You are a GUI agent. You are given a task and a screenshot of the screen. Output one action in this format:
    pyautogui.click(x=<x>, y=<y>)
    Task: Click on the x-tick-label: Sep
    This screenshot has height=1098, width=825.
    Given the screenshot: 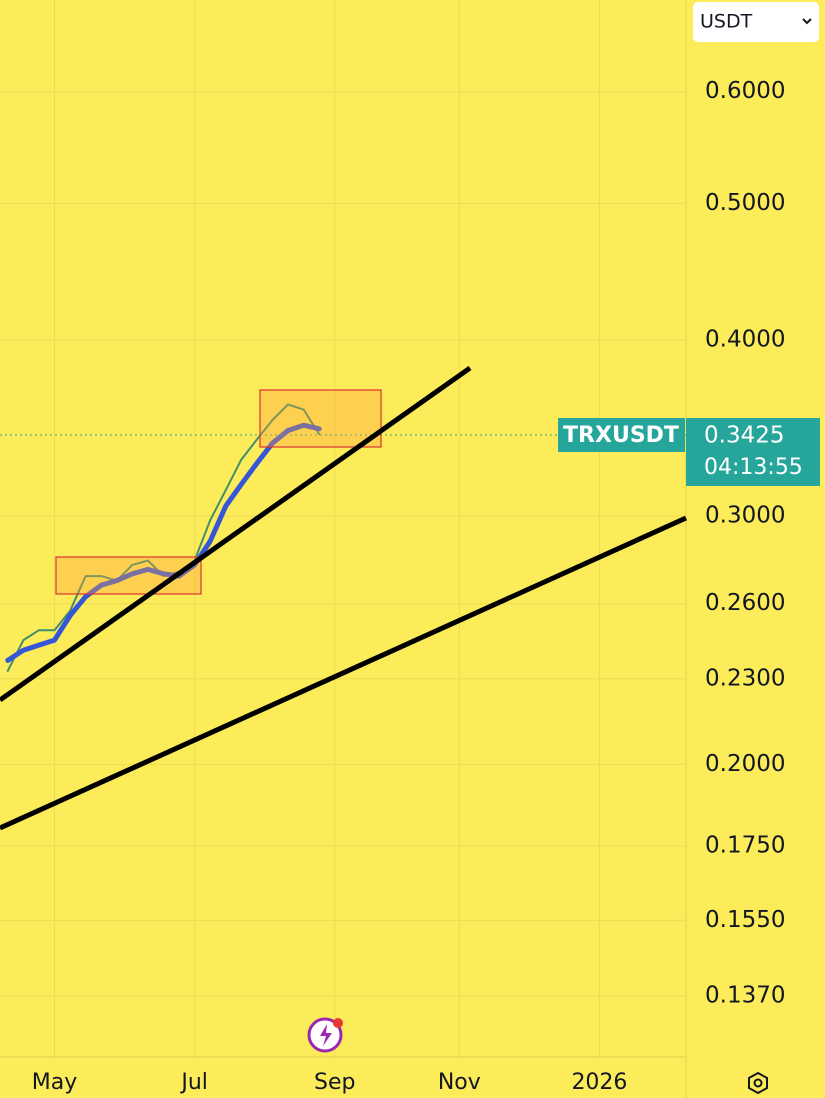 What is the action you would take?
    pyautogui.click(x=334, y=1082)
    